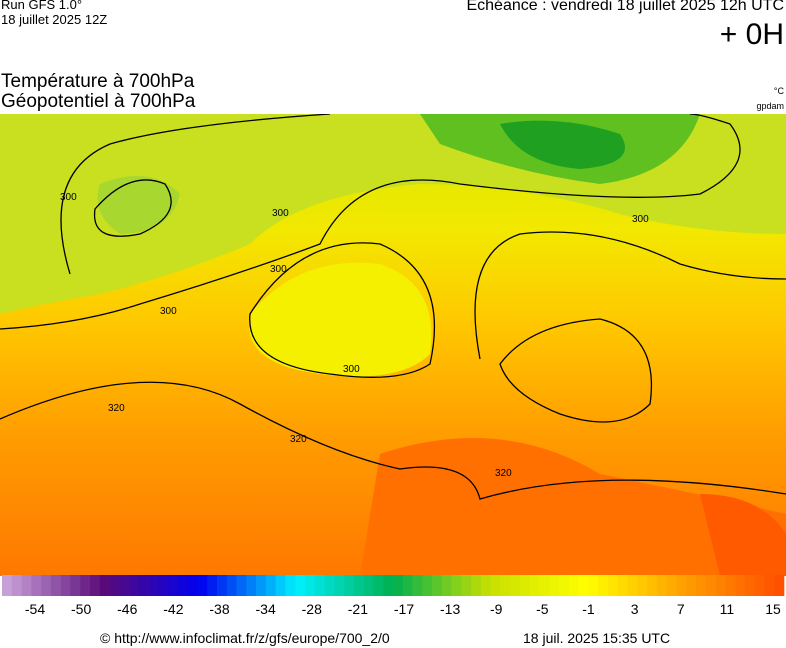 The width and height of the screenshot is (786, 648). I want to click on colorbar-label: -9, so click(496, 609).